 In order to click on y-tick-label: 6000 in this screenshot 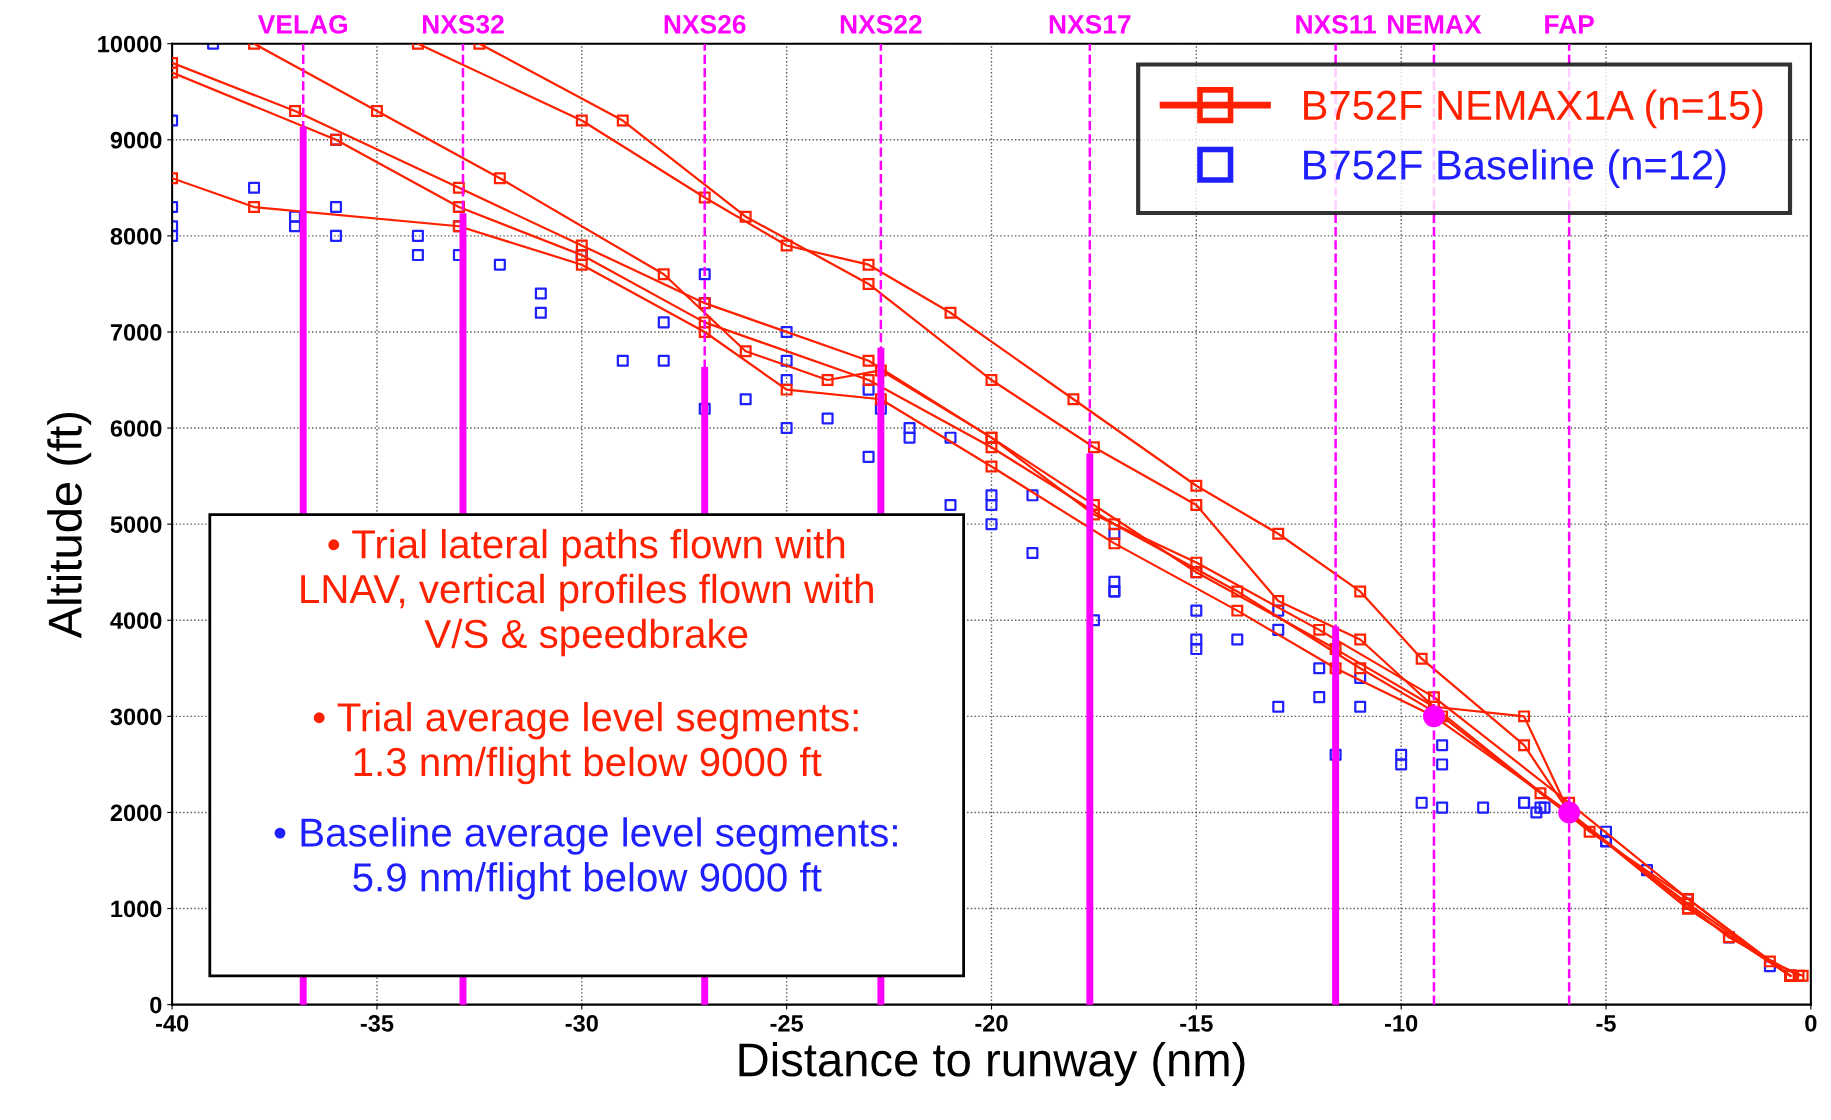, I will do `click(136, 428)`.